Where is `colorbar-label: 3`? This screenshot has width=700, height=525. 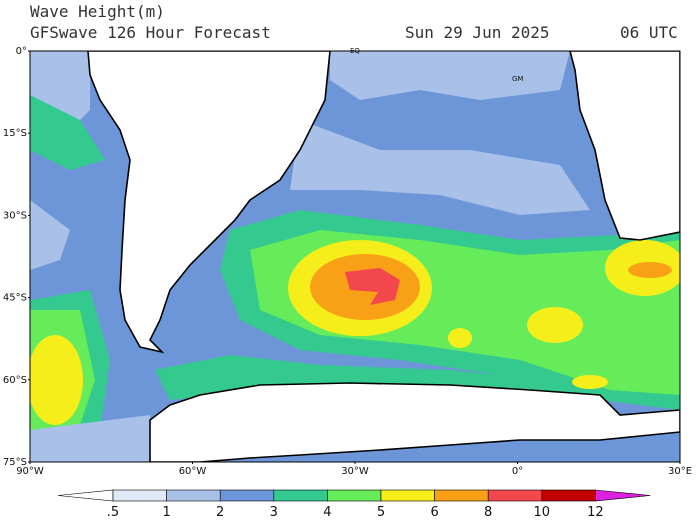
colorbar-label: 3 is located at coordinates (274, 512).